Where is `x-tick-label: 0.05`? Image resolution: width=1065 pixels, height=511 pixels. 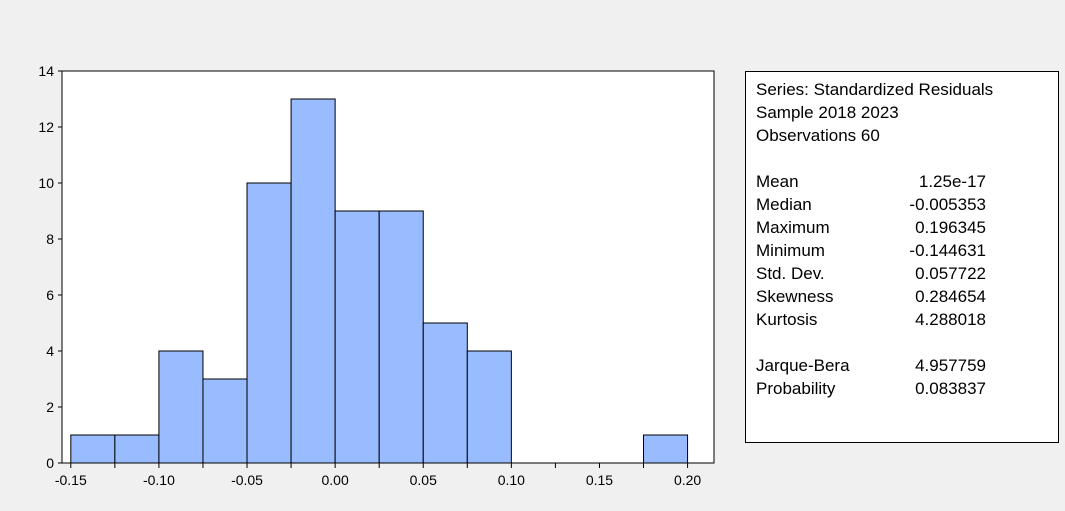
x-tick-label: 0.05 is located at coordinates (423, 480).